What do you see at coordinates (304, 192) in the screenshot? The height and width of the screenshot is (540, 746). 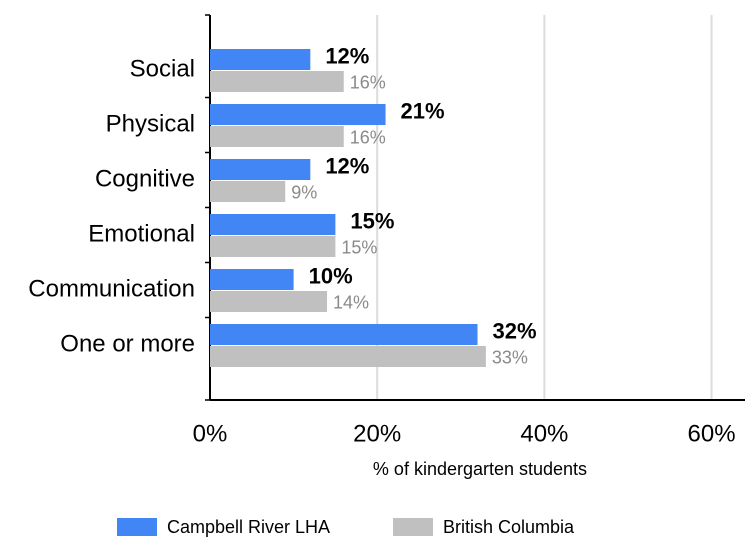 I see `value-label: 9%` at bounding box center [304, 192].